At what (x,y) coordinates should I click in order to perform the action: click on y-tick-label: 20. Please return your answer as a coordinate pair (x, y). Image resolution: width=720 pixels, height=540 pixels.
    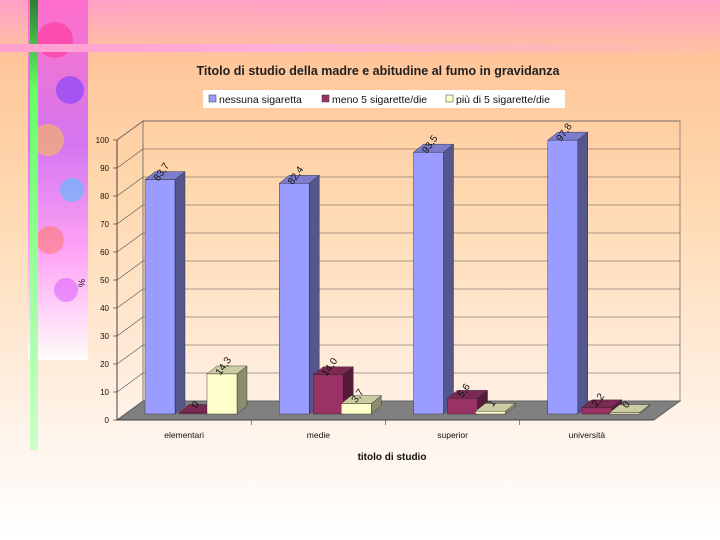
    Looking at the image, I should click on (104, 364).